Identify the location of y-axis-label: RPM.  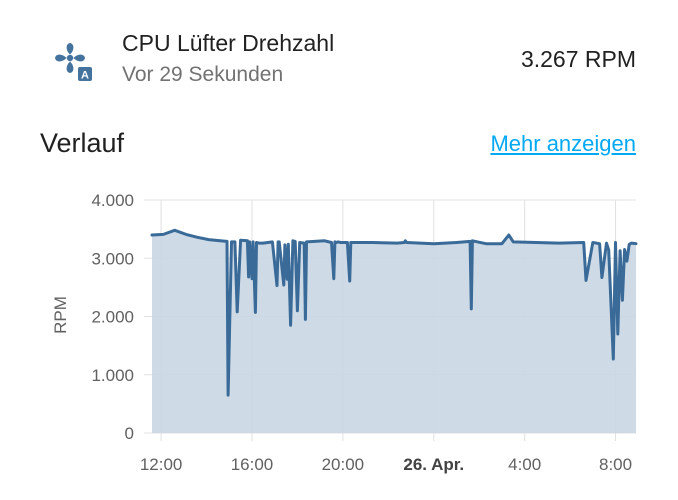
(60, 315).